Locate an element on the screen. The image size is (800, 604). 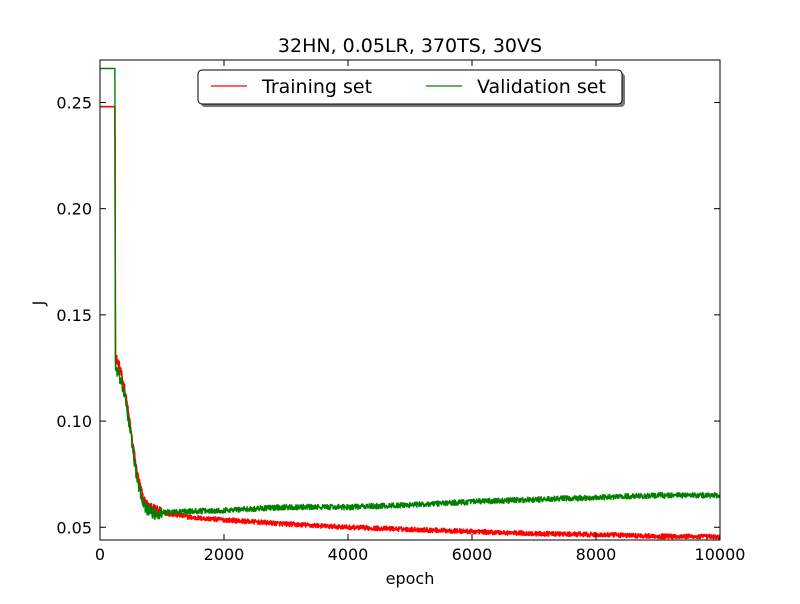
y-axis-label: J is located at coordinates (38, 304).